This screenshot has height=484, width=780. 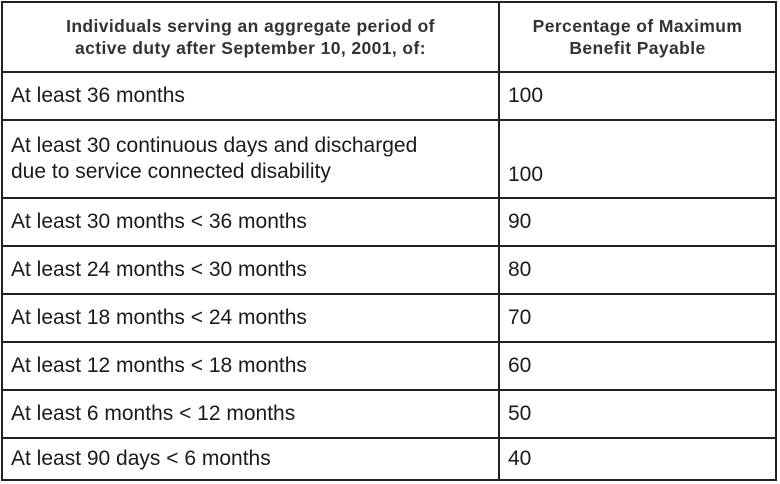 I want to click on percentage-text: 40, so click(x=520, y=458).